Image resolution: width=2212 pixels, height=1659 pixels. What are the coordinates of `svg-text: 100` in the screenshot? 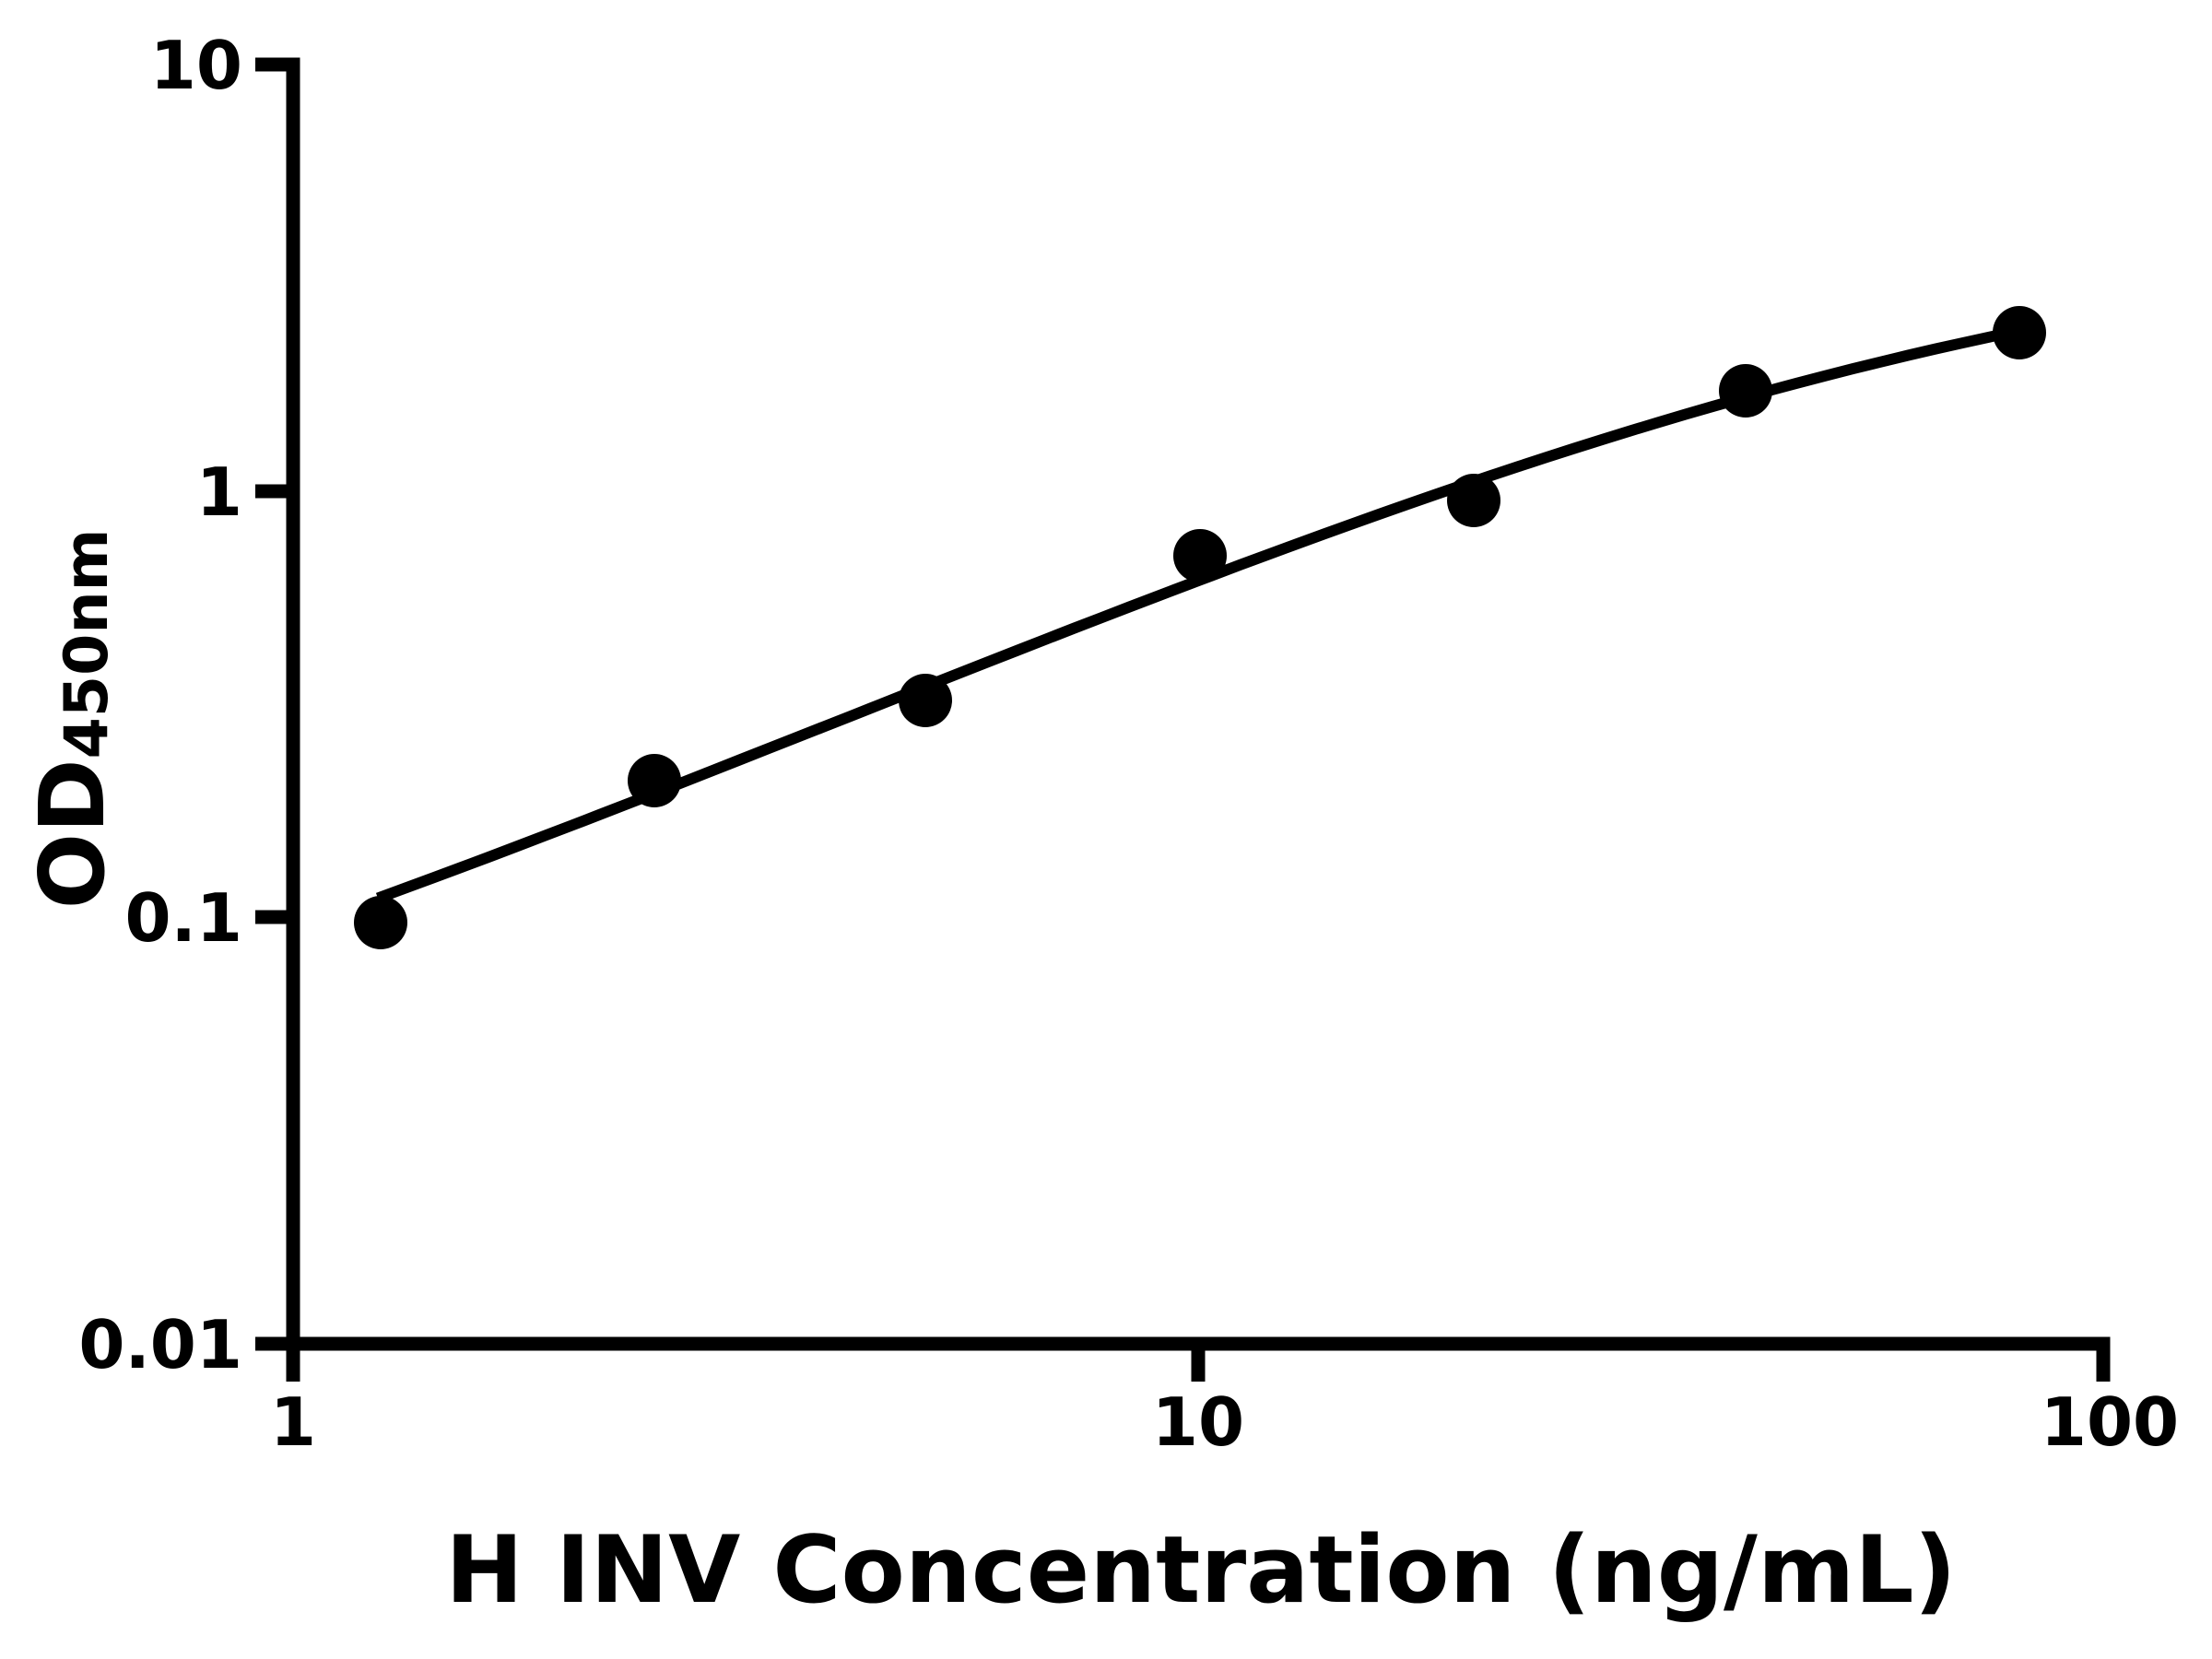 It's located at (2110, 1422).